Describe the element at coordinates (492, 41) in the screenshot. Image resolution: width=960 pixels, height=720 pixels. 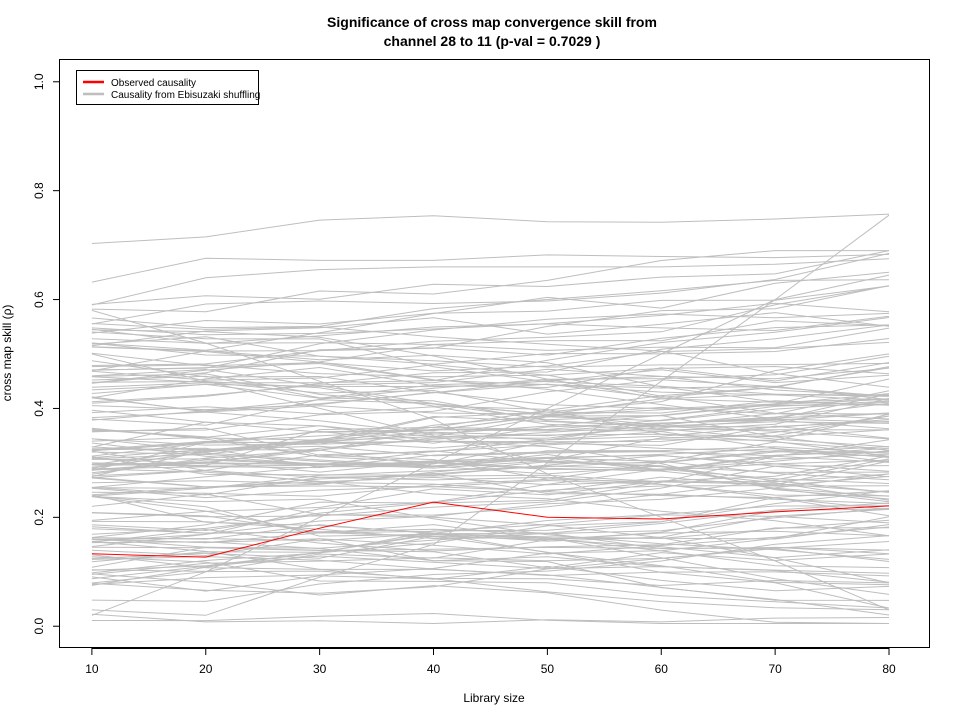
I see `chart-title-line-2: channel 28 to 11 (p-val = 0.7029 )` at that location.